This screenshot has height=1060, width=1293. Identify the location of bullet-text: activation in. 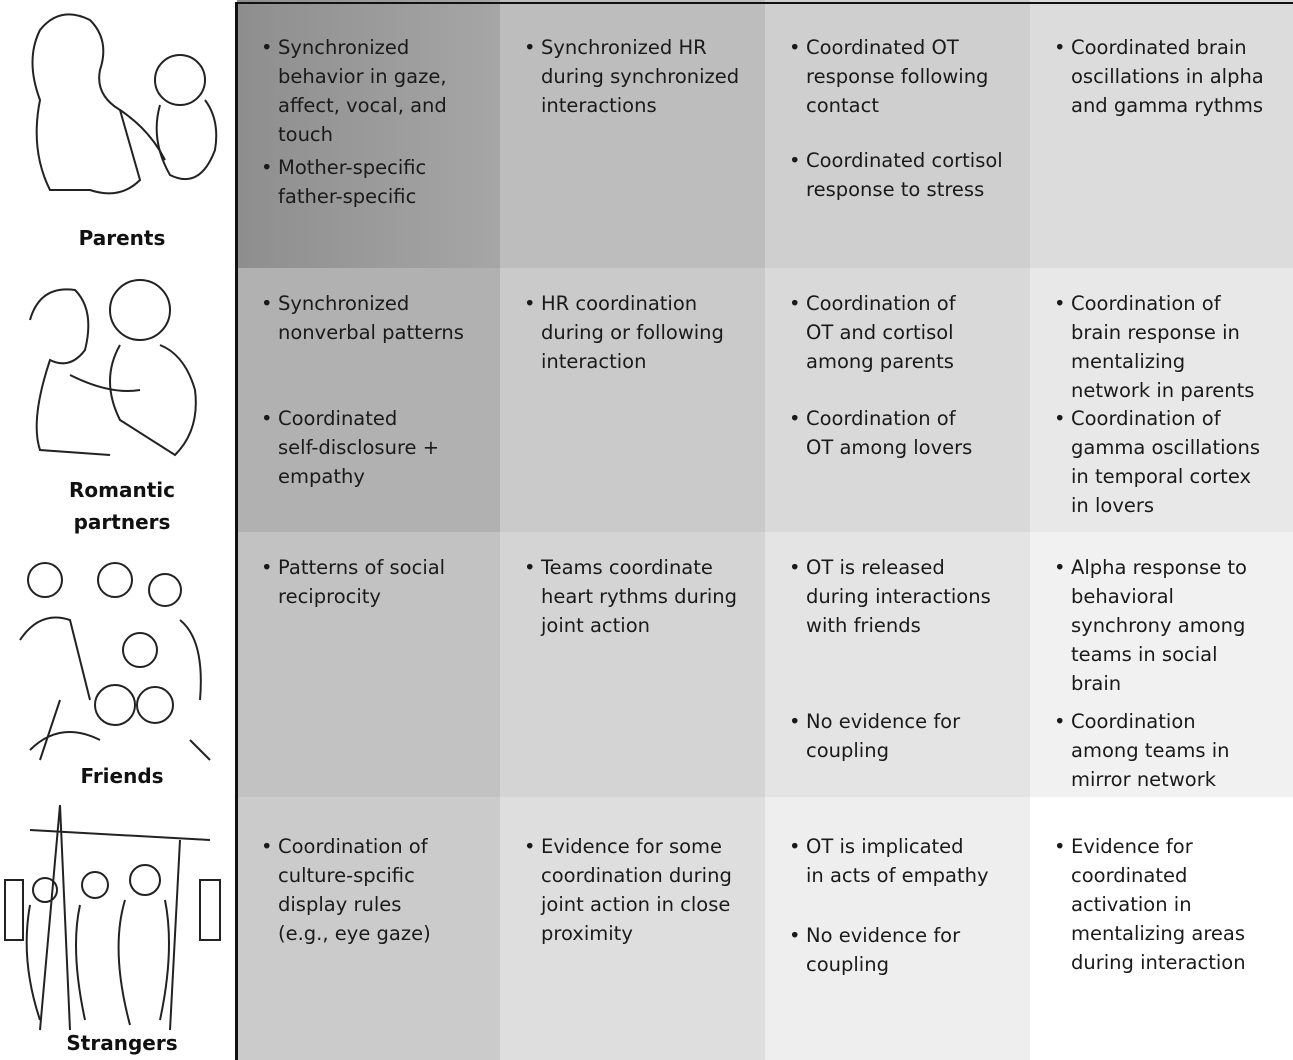
(1131, 904).